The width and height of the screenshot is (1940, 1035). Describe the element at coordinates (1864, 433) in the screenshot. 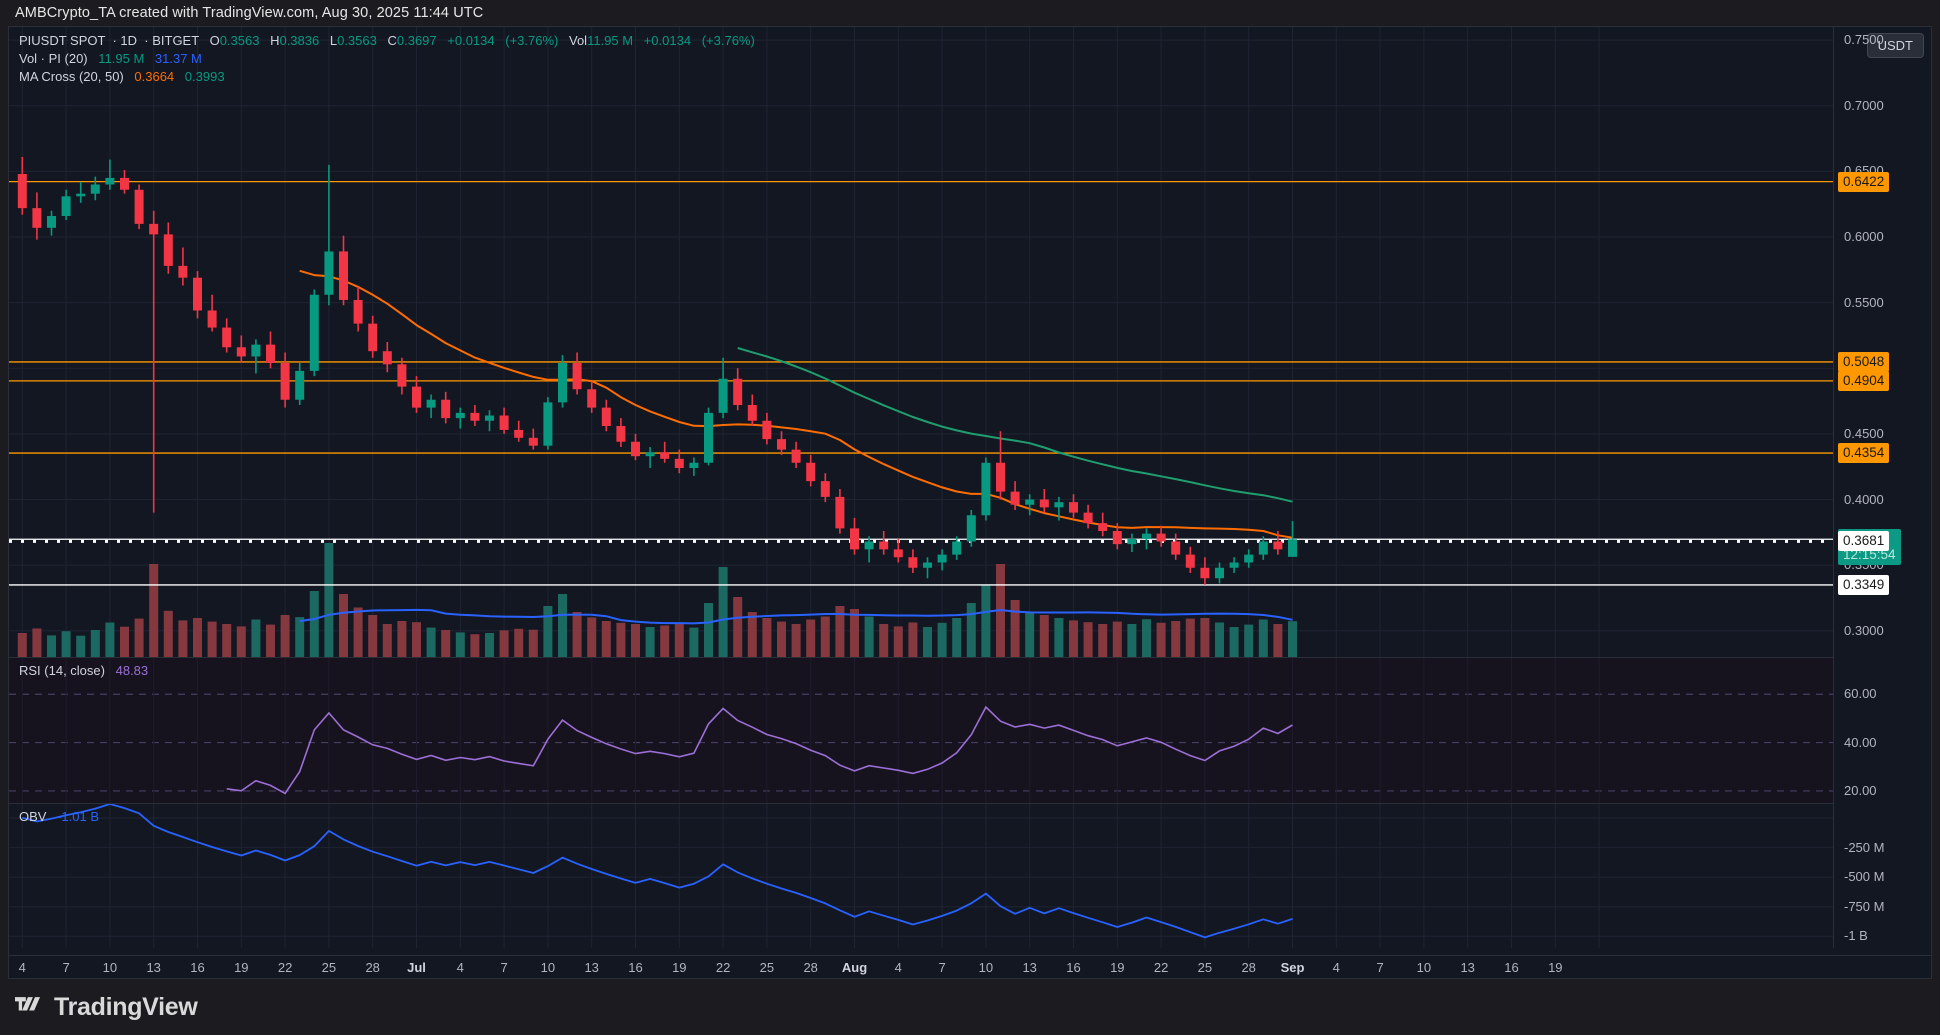

I see `price-tick-label: 0.4500` at that location.